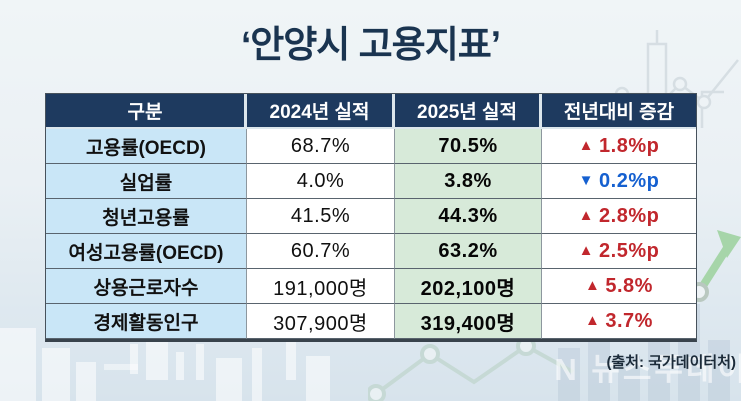 This screenshot has width=741, height=401. What do you see at coordinates (468, 321) in the screenshot?
I see `value-2025: 319,400명` at bounding box center [468, 321].